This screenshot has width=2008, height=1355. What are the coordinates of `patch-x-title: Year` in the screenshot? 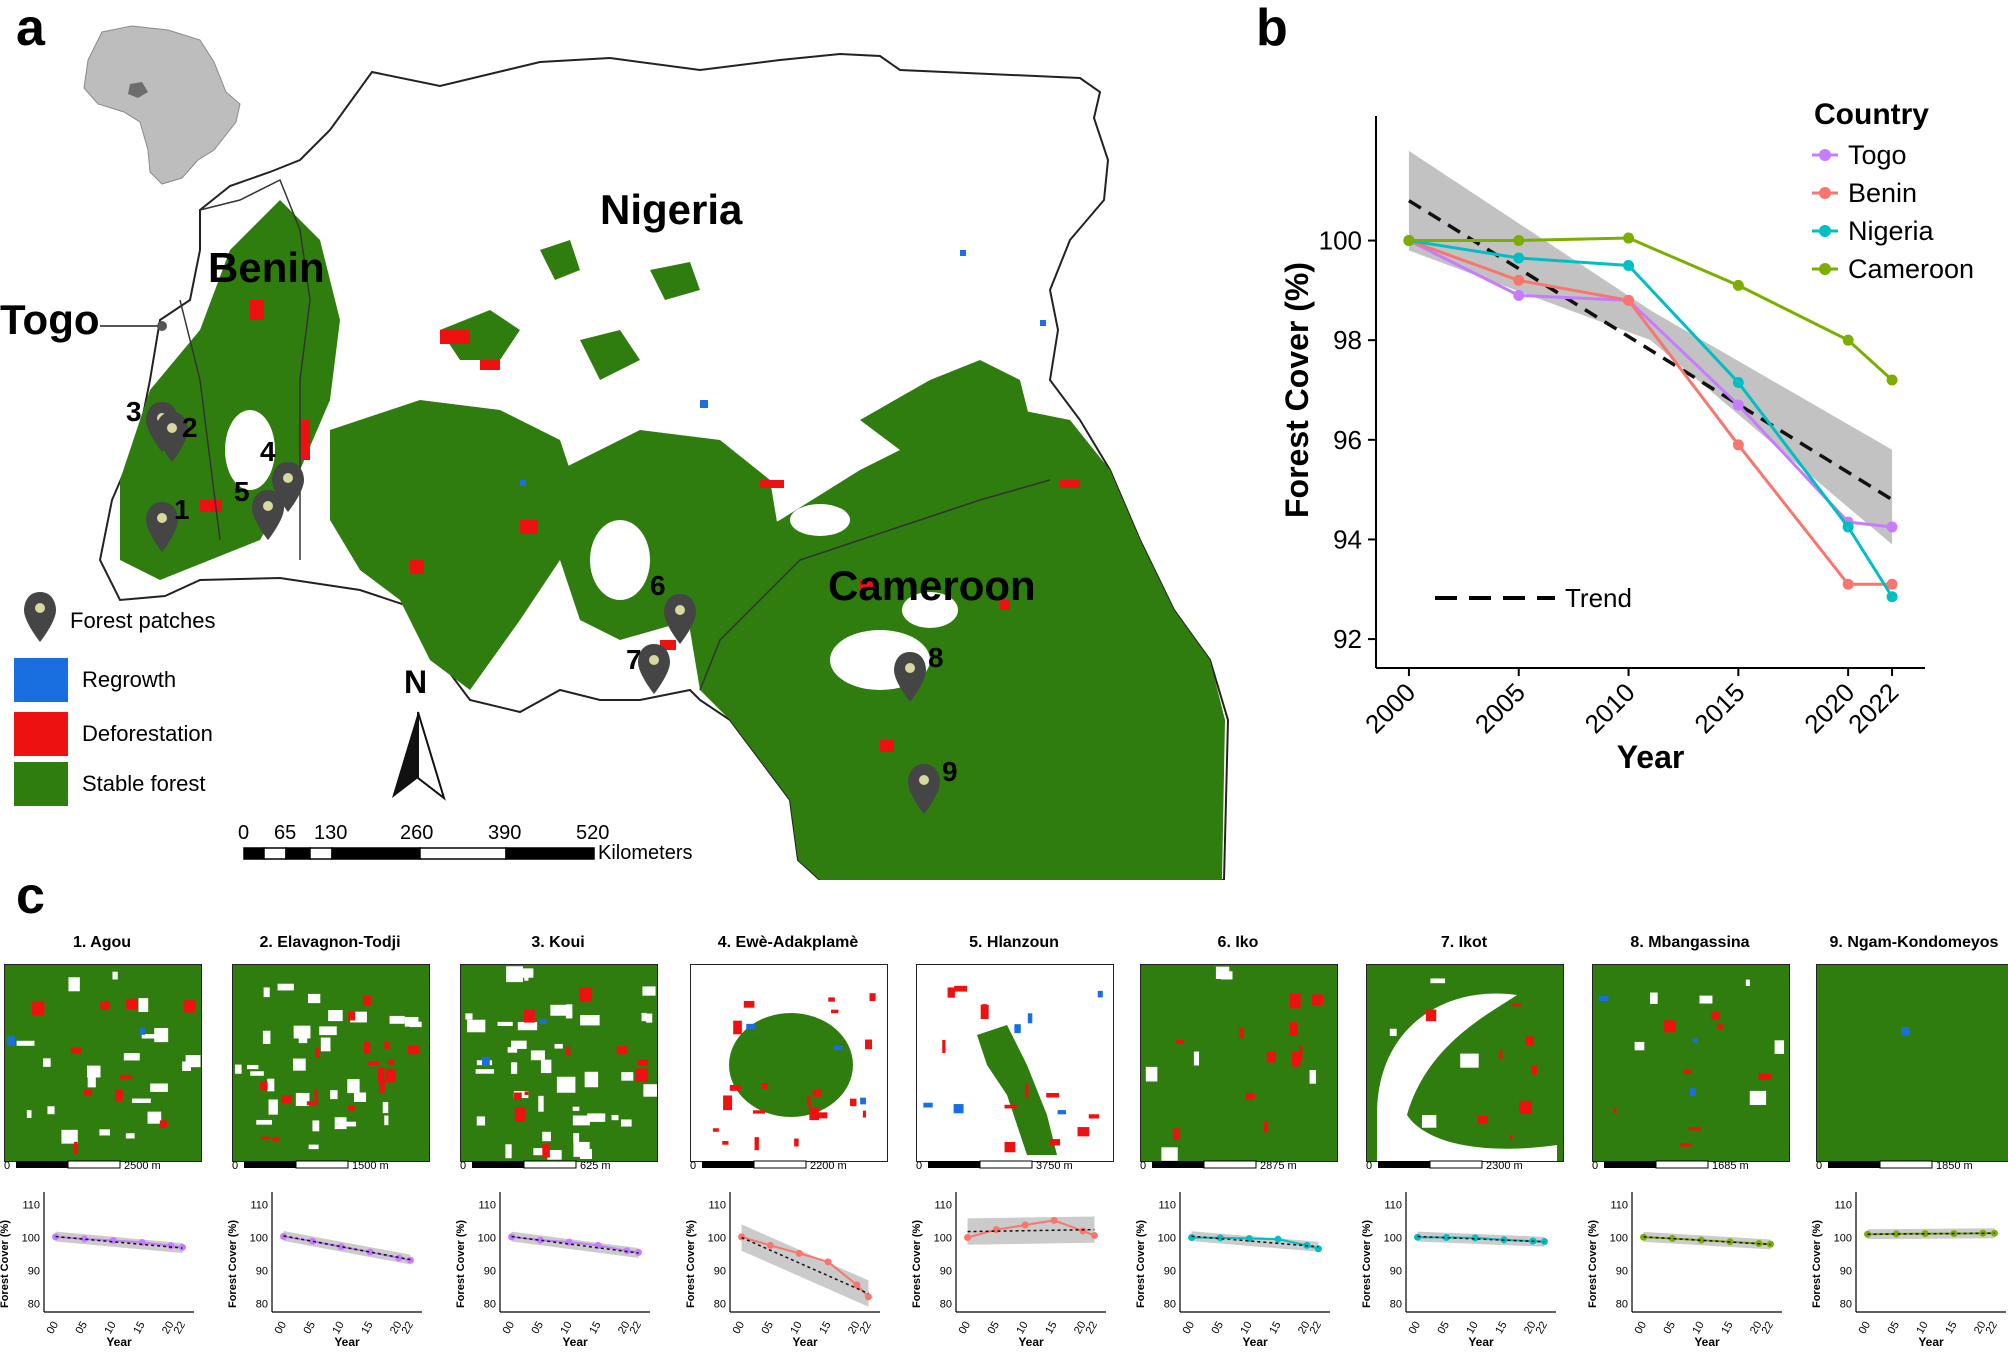 It's located at (1031, 1342).